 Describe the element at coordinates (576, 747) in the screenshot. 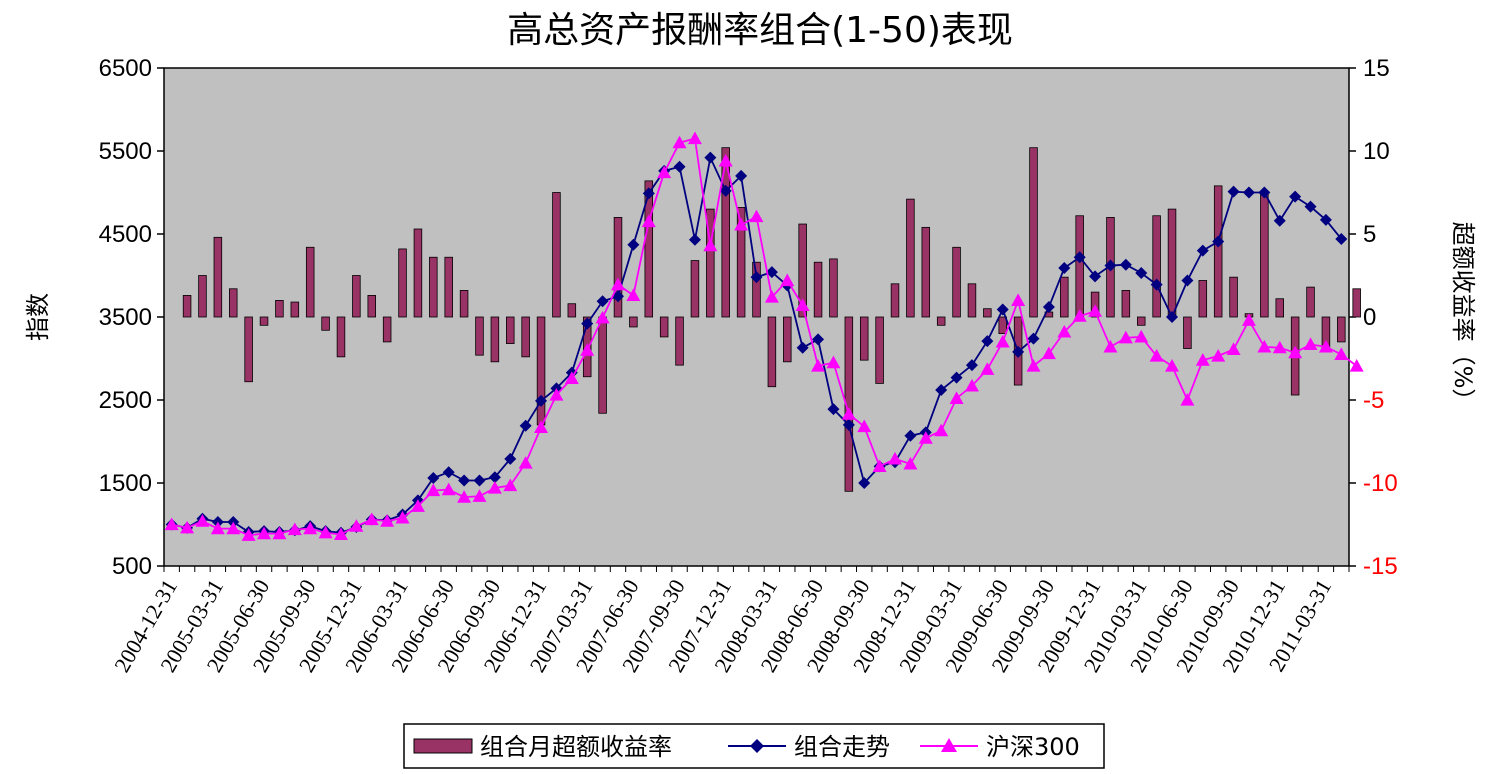

I see `legend-bar-label: 组合月超额收益率` at that location.